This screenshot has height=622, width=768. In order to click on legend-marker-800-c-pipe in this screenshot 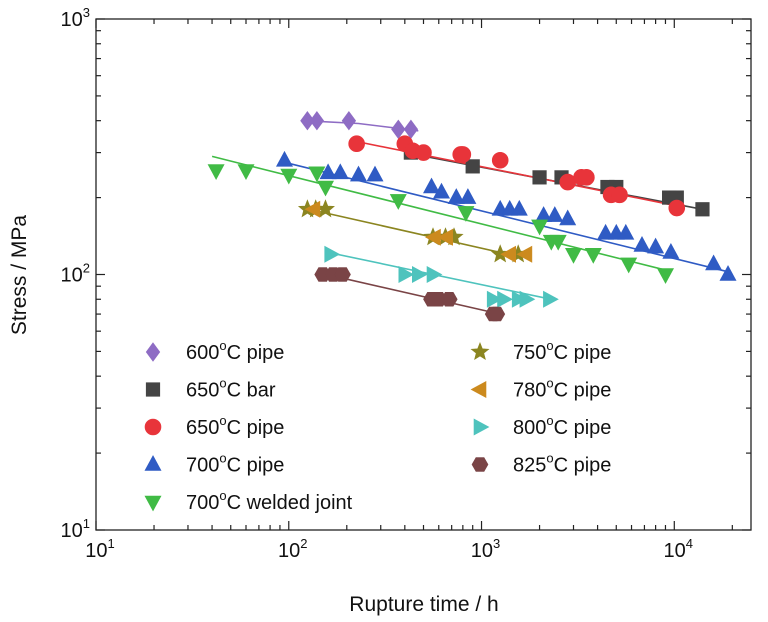, I will do `click(481, 427)`.